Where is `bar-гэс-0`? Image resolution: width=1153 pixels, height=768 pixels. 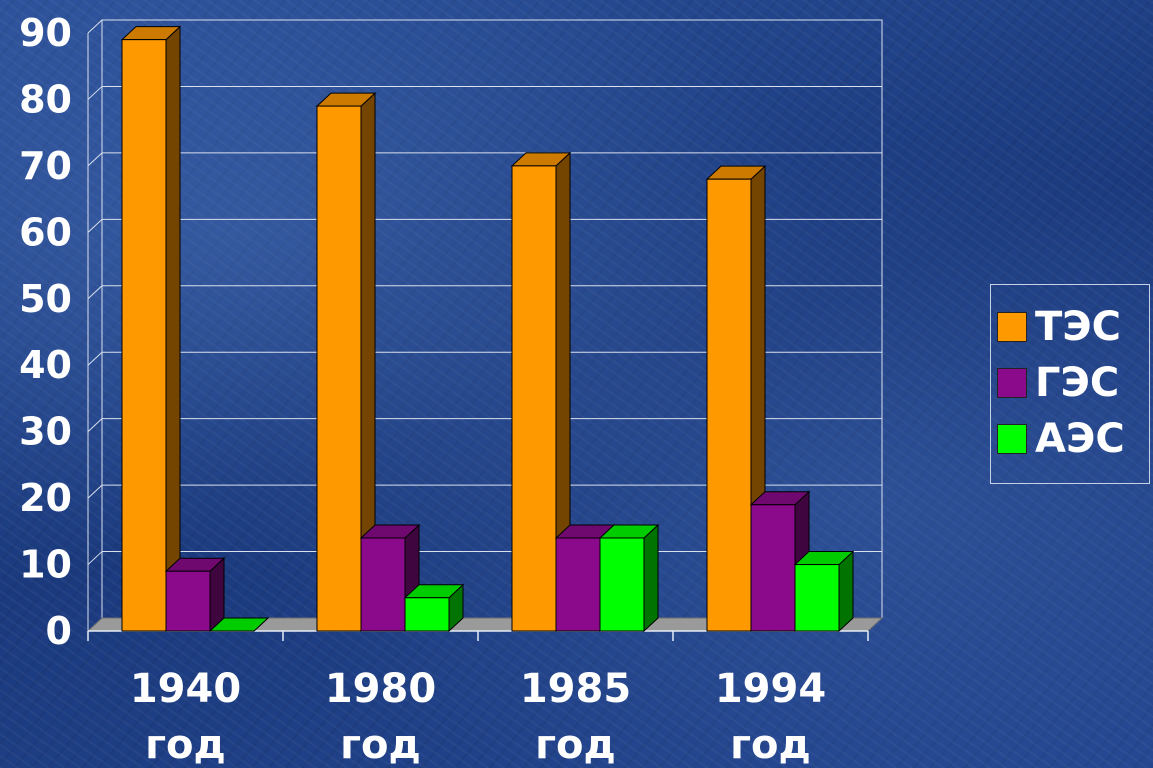
bar-гэс-0 is located at coordinates (188, 601).